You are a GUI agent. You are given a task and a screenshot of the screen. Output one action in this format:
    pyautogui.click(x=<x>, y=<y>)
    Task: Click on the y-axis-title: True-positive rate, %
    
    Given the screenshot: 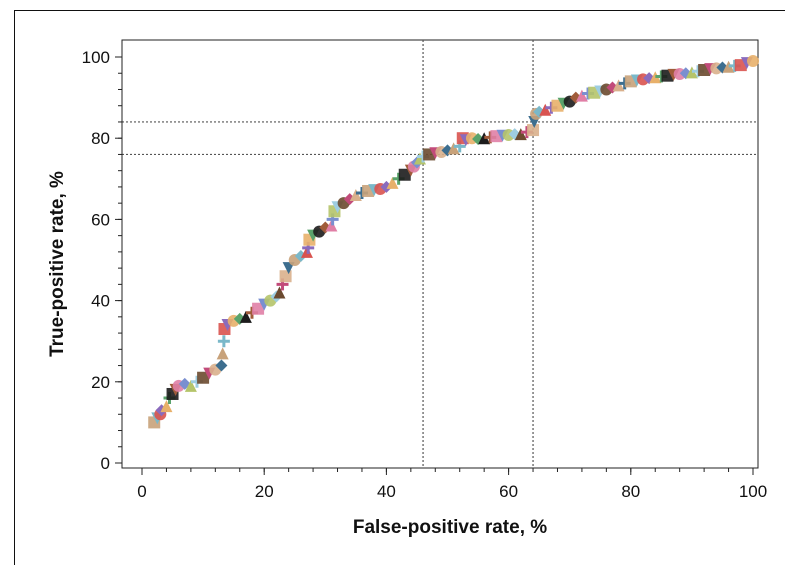 What is the action you would take?
    pyautogui.click(x=57, y=264)
    